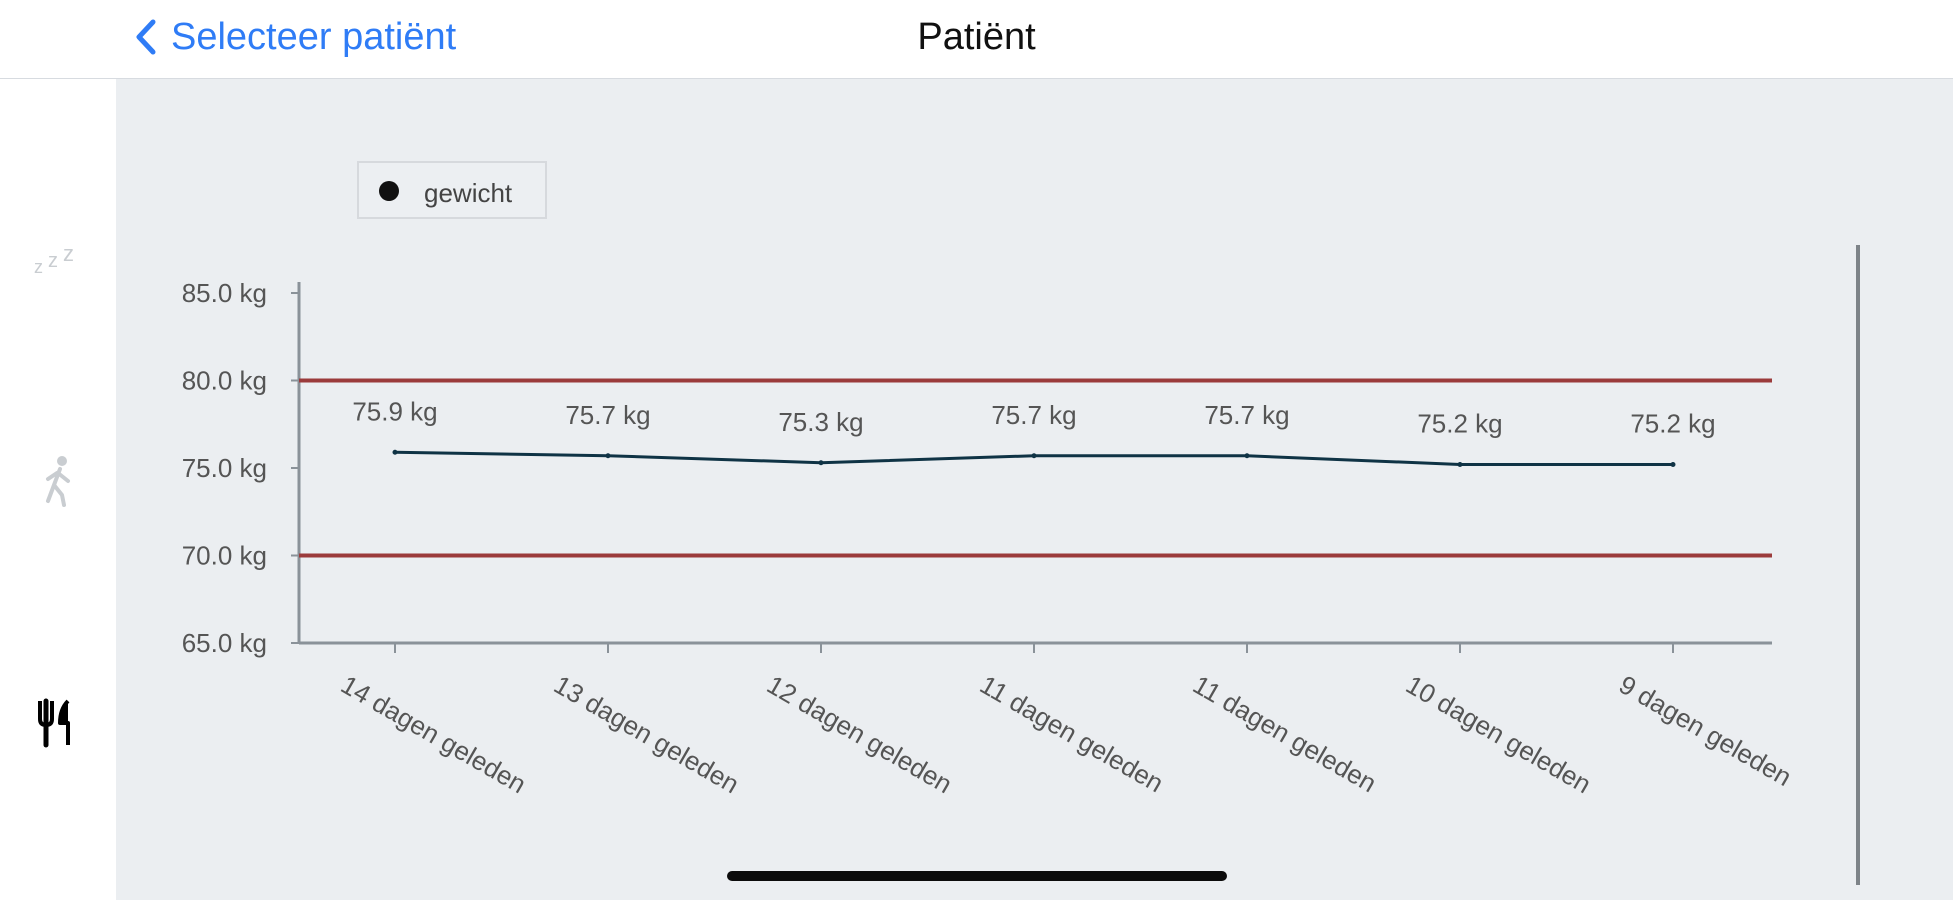 Image resolution: width=1953 pixels, height=900 pixels. I want to click on chart-legend: gewicht, so click(452, 190).